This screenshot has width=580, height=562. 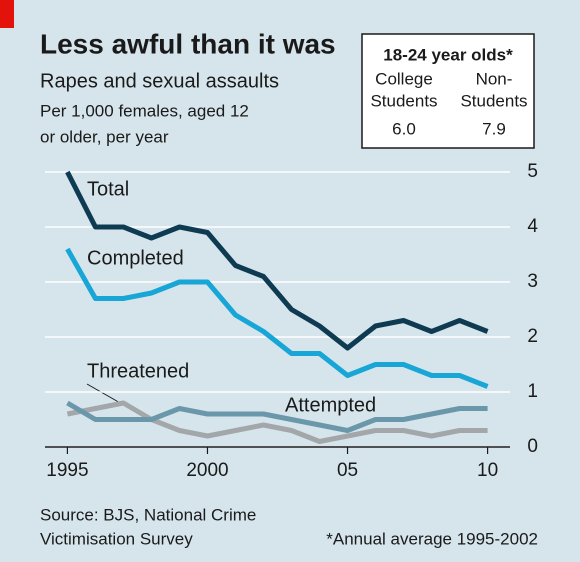 What do you see at coordinates (532, 446) in the screenshot?
I see `y-tick-label: 0` at bounding box center [532, 446].